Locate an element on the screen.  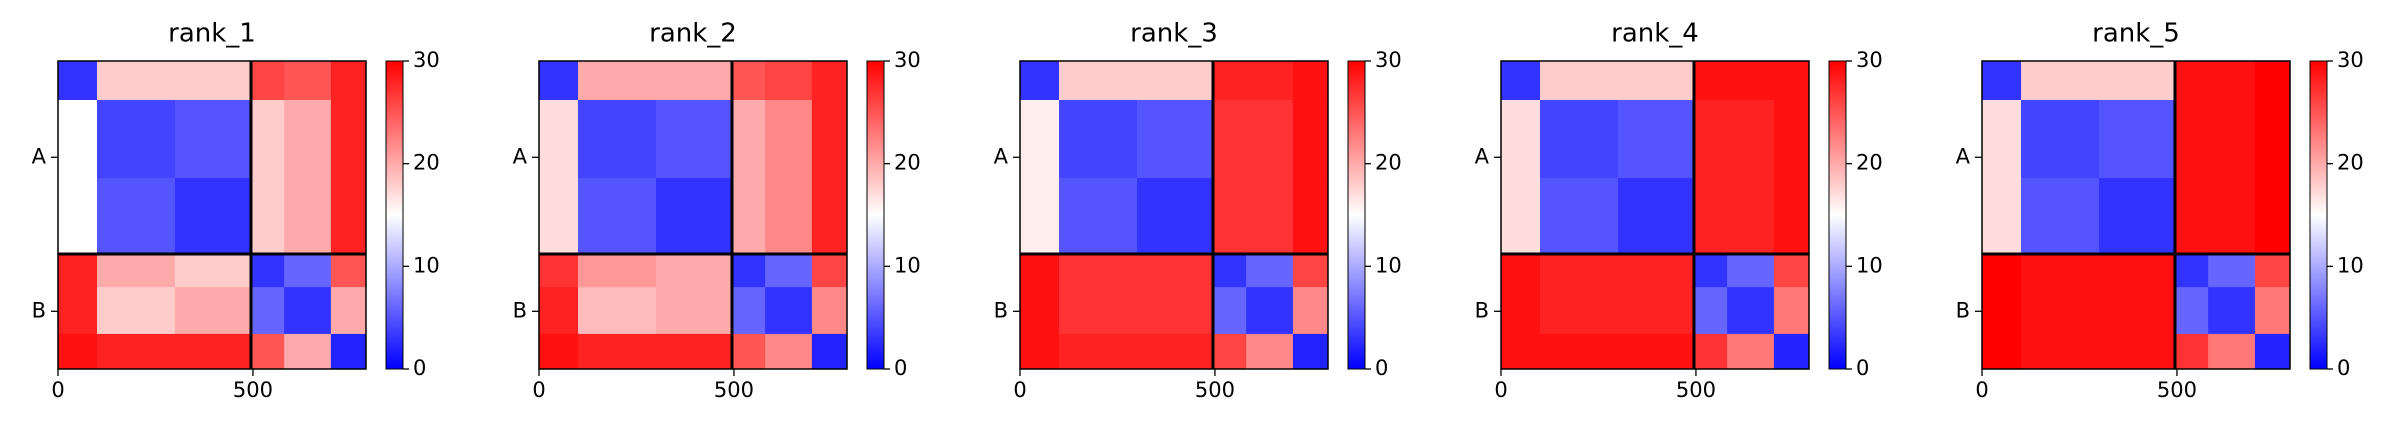
panel-title: rank_5 is located at coordinates (2136, 34).